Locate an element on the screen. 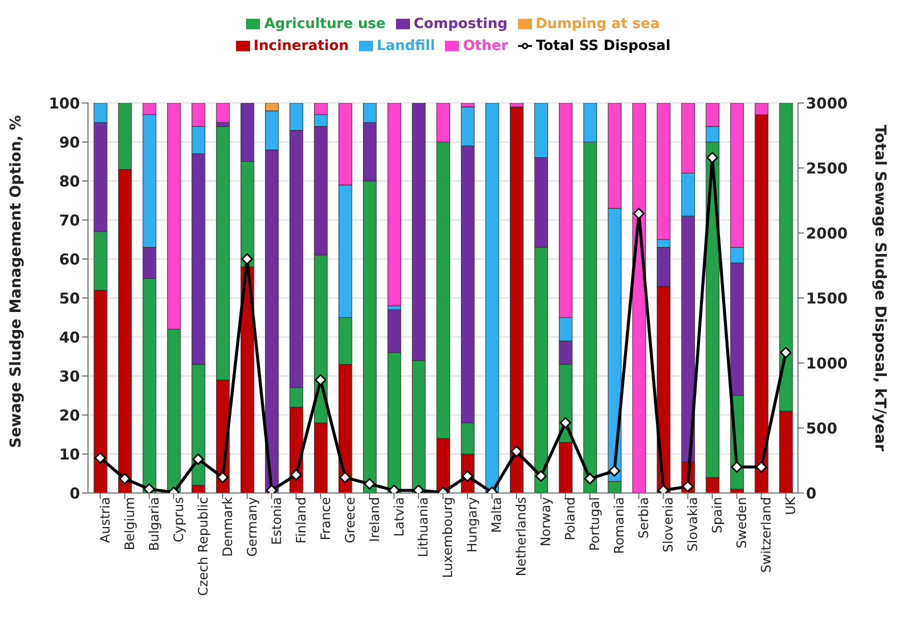 The width and height of the screenshot is (903, 618). legend-label: Landfill is located at coordinates (406, 46).